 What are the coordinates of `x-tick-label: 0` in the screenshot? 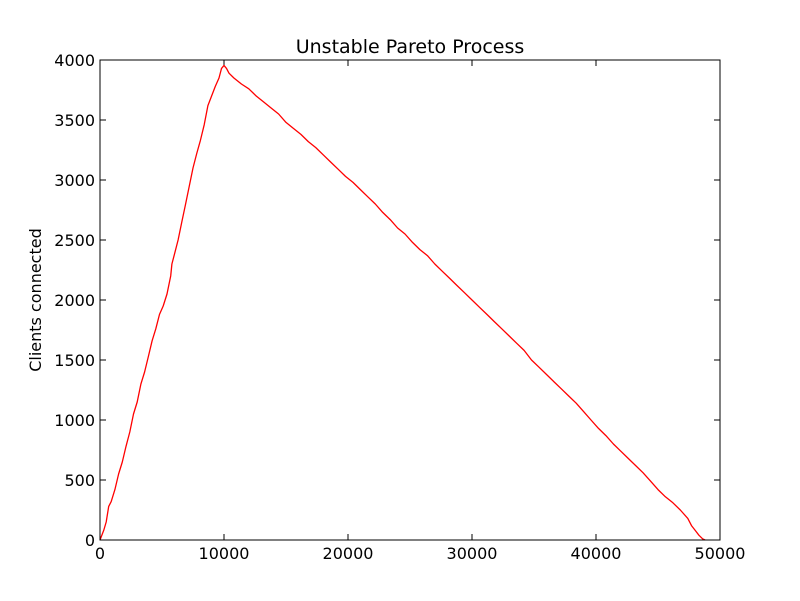 It's located at (100, 553).